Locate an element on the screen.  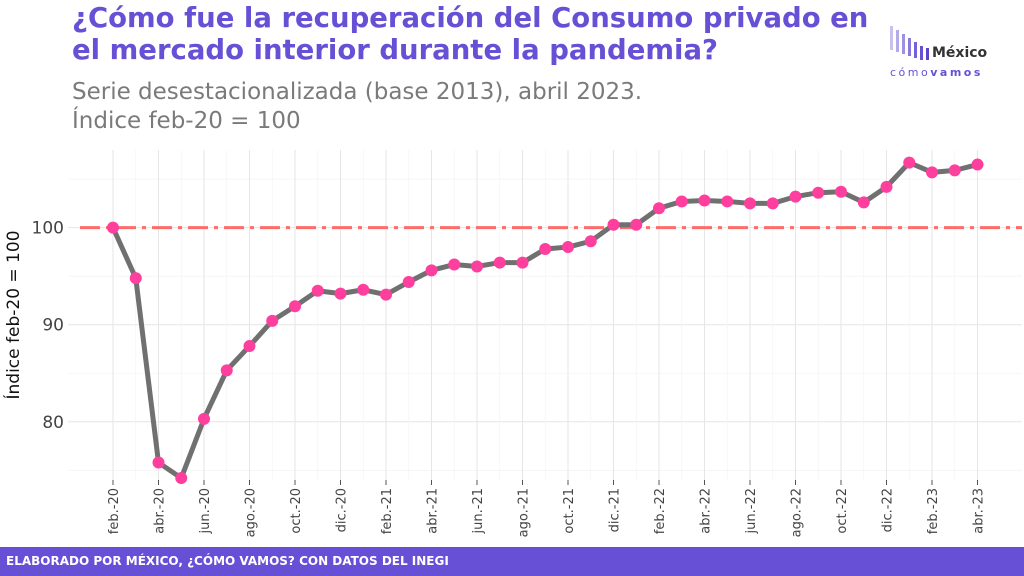
x-tick-label: jun.-22 is located at coordinates (751, 511).